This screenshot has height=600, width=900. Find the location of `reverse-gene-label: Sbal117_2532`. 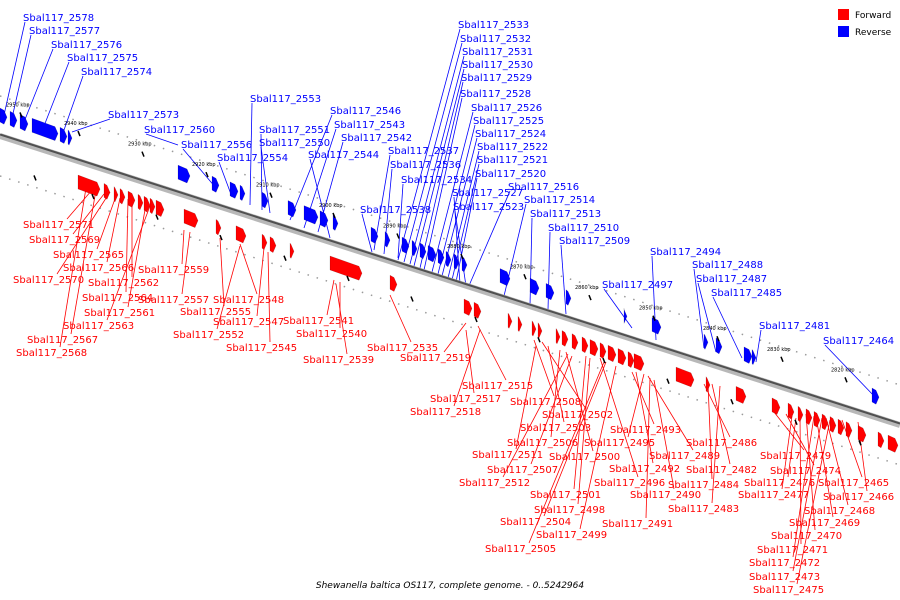

reverse-gene-label: Sbal117_2532 is located at coordinates (495, 39).